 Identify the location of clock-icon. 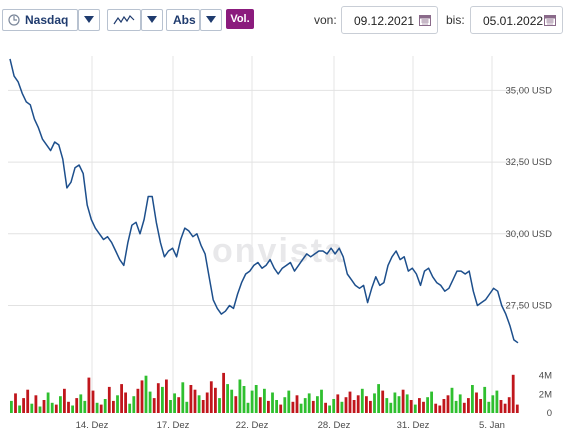
(14, 20).